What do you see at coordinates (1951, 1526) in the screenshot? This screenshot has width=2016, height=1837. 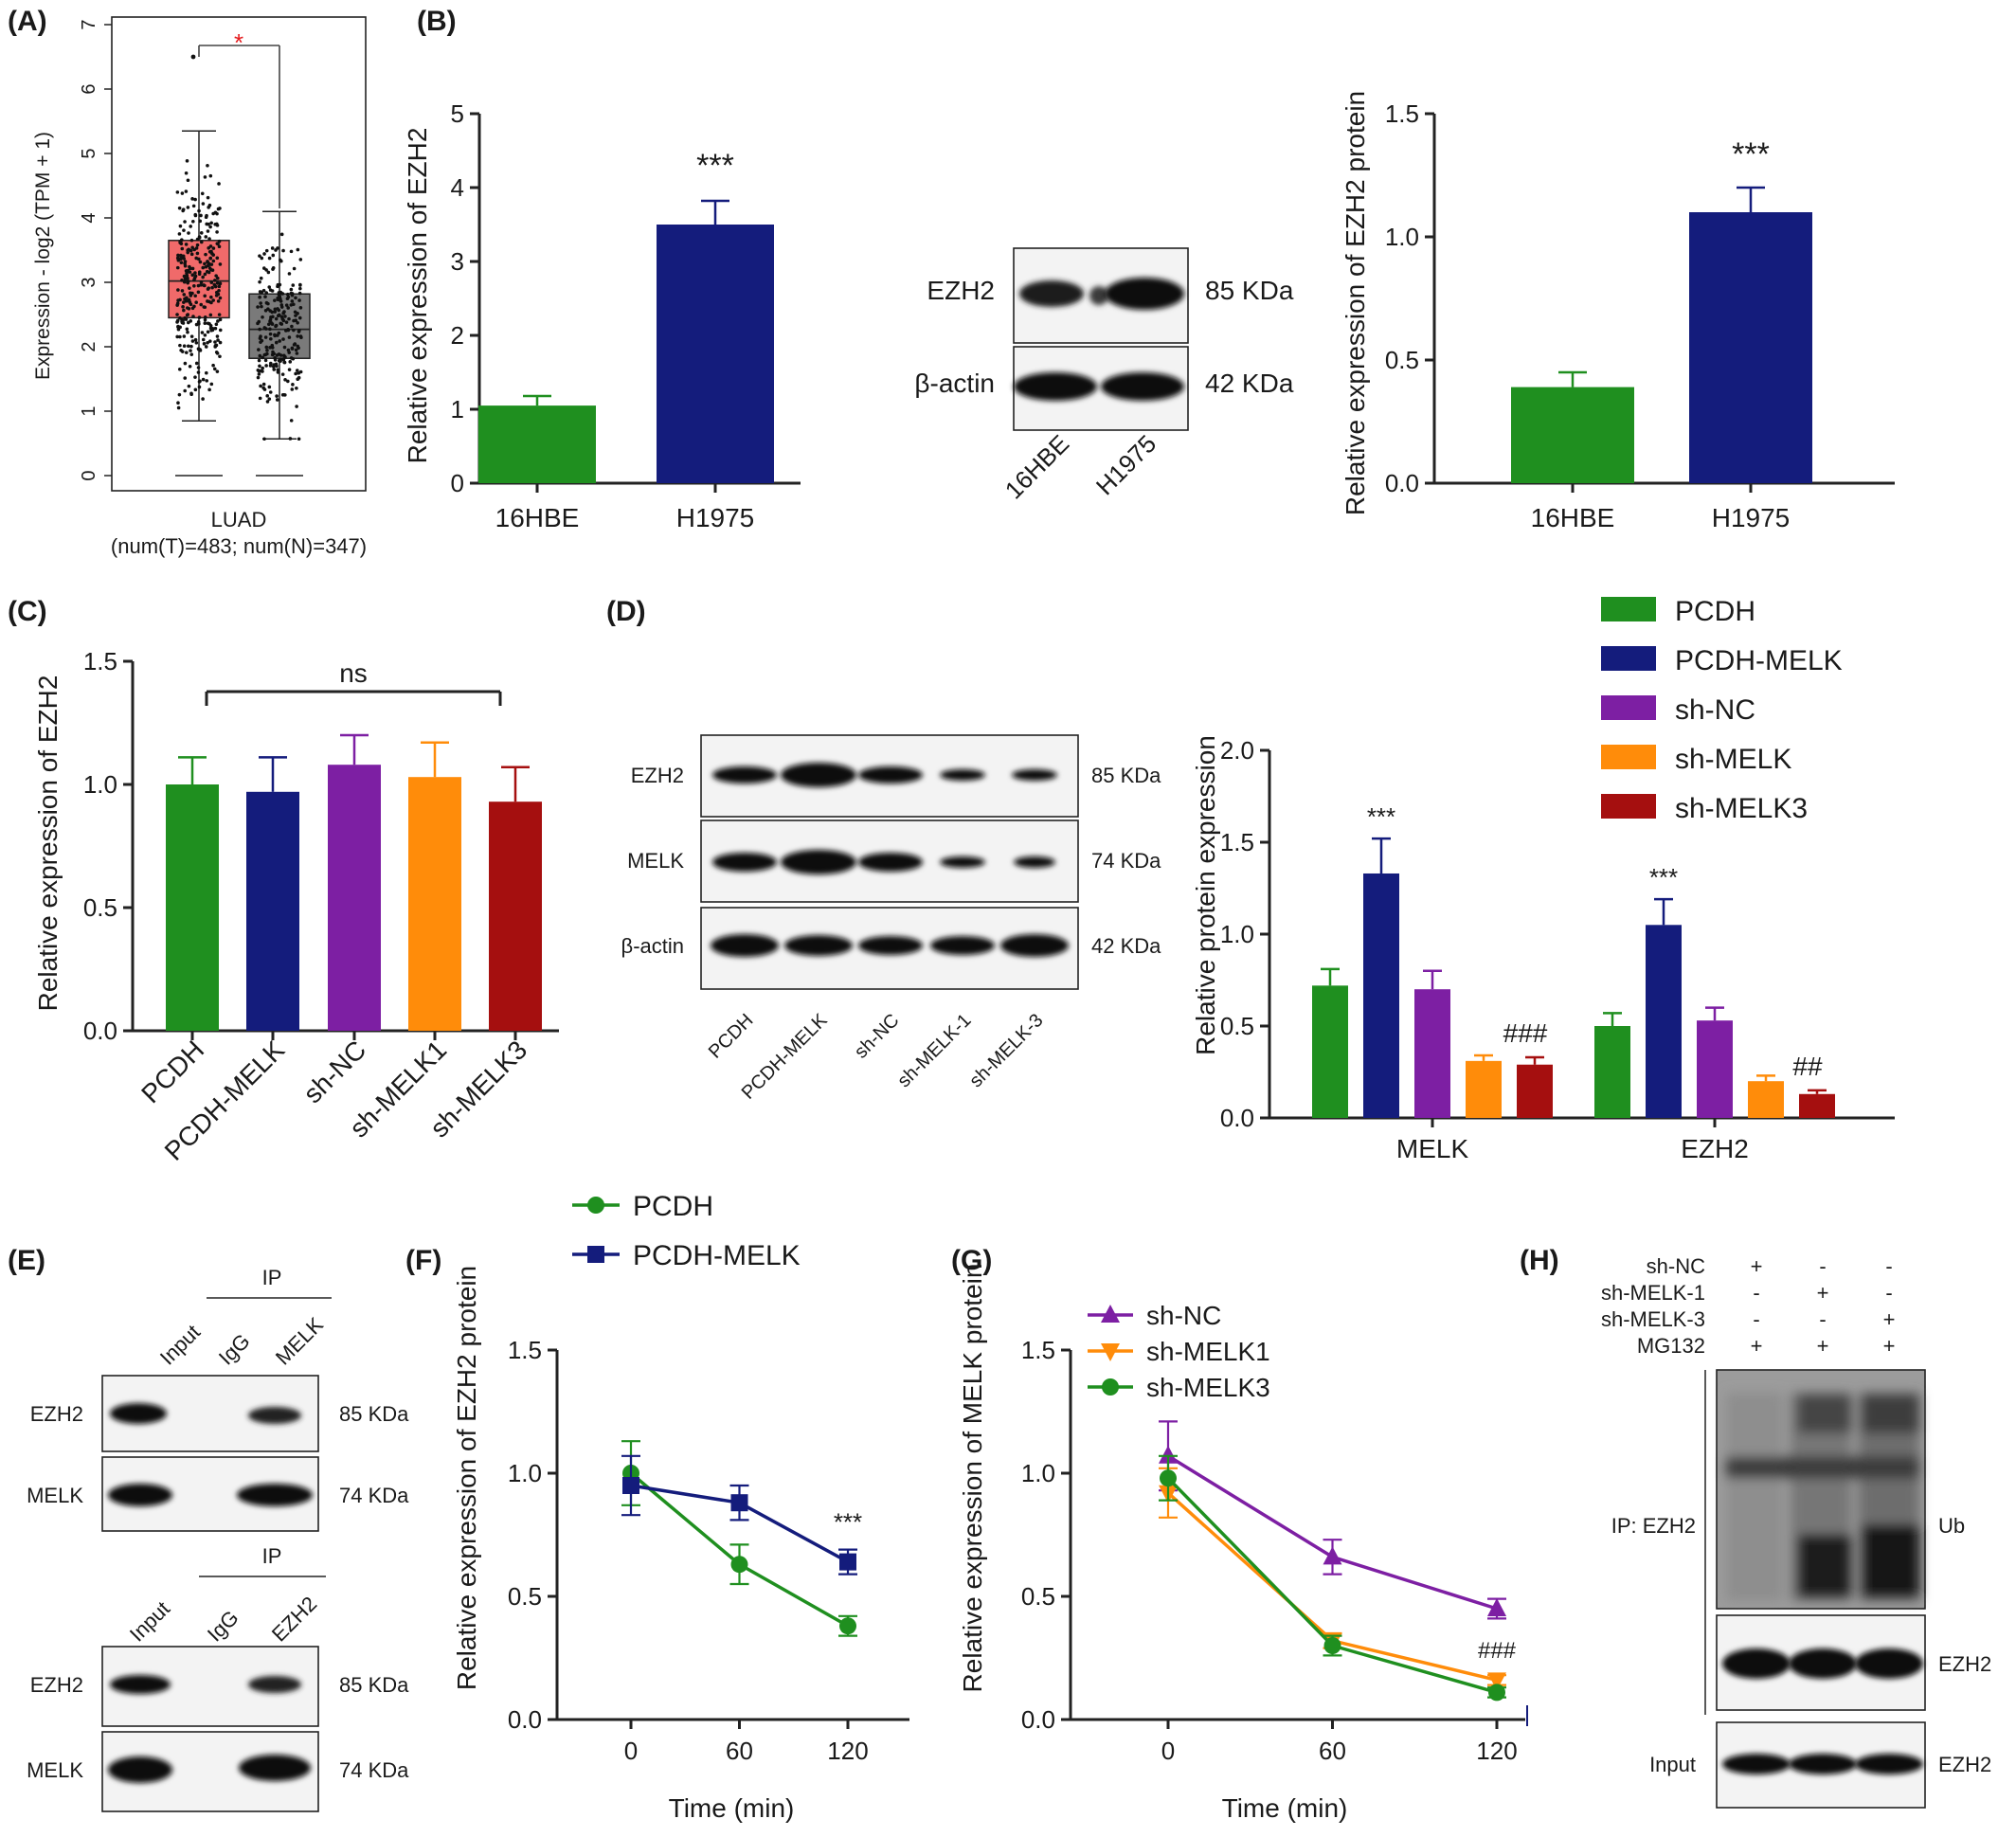 I see `ub-label: Ub` at bounding box center [1951, 1526].